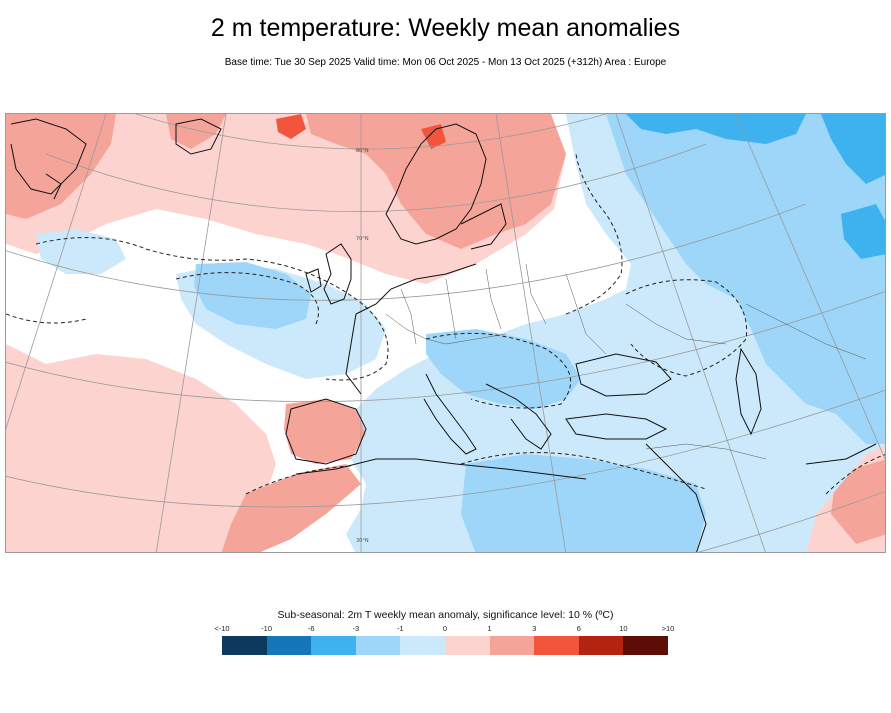 This screenshot has width=891, height=713. Describe the element at coordinates (311, 628) in the screenshot. I see `legend-label: -6` at that location.